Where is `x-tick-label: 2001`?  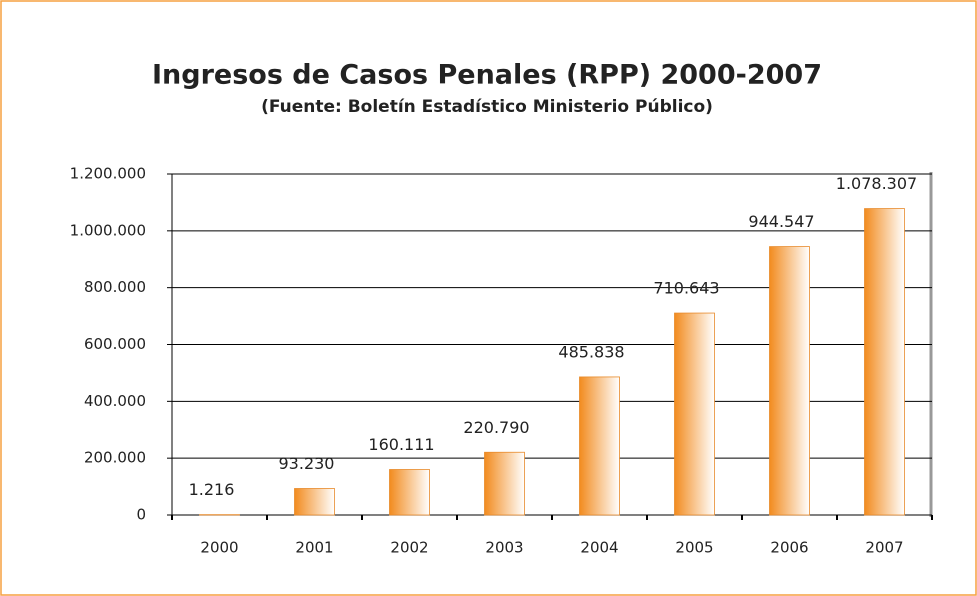
x-tick-label: 2001 is located at coordinates (314, 548).